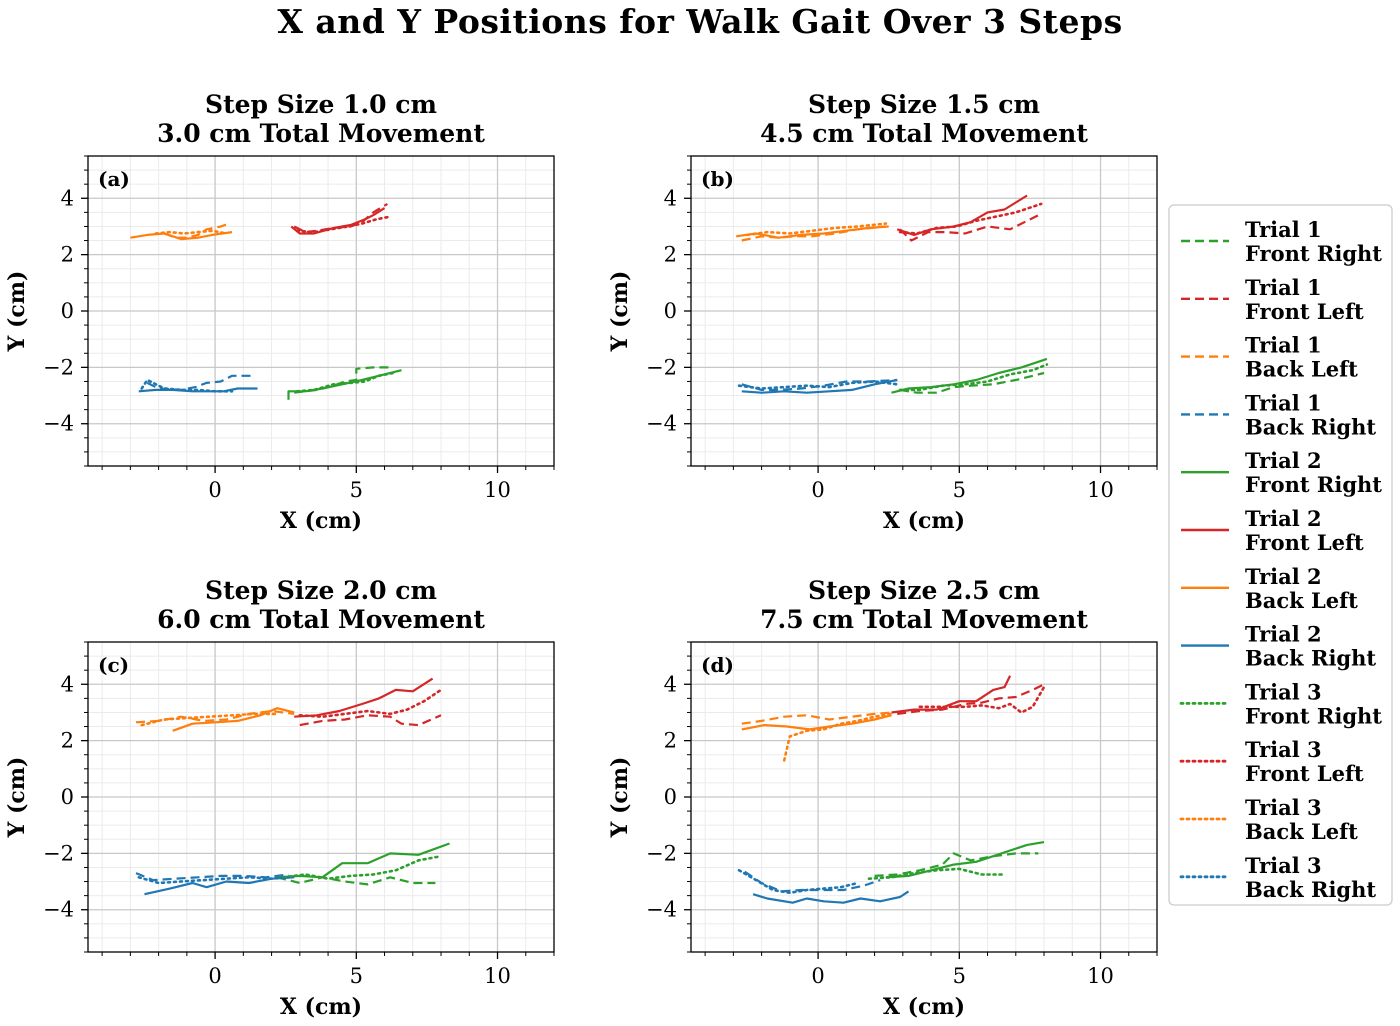 Image resolution: width=1400 pixels, height=1026 pixels. Describe the element at coordinates (1310, 658) in the screenshot. I see `legend-label-line-2: Back Right` at that location.